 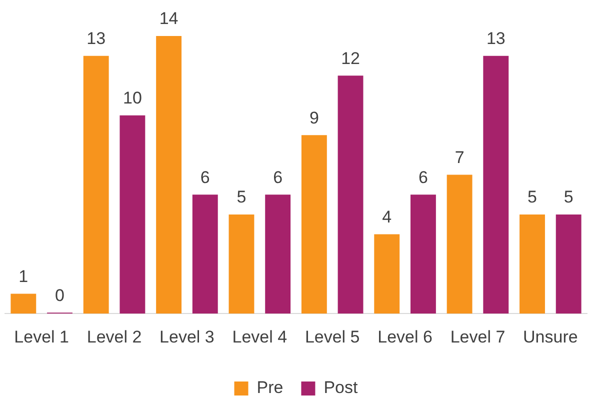 I want to click on x-tick-label: Level 5, so click(x=332, y=336).